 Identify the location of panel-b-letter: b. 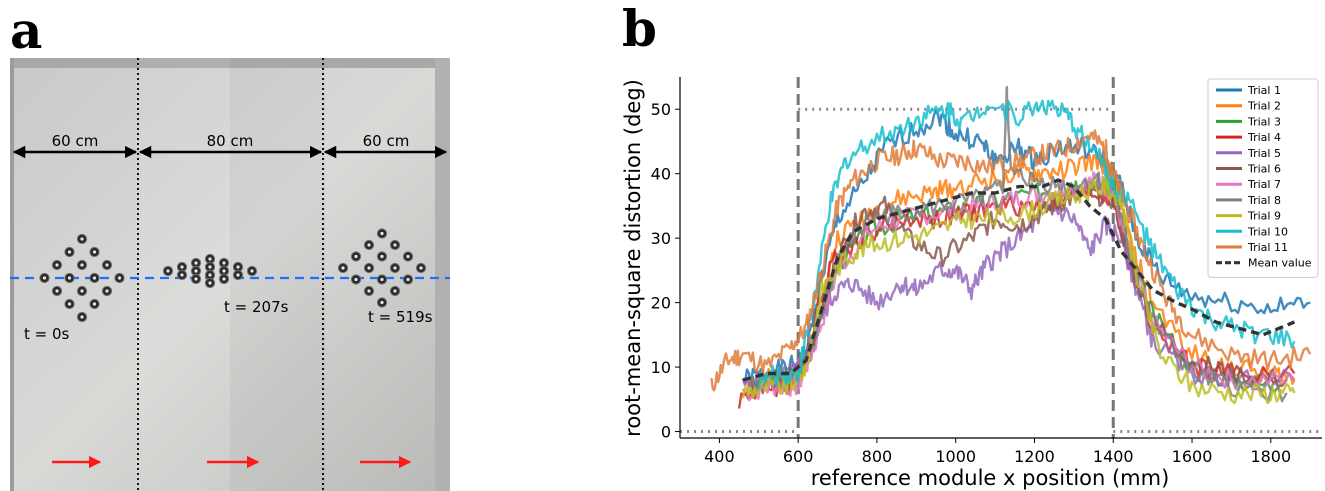
(639, 29).